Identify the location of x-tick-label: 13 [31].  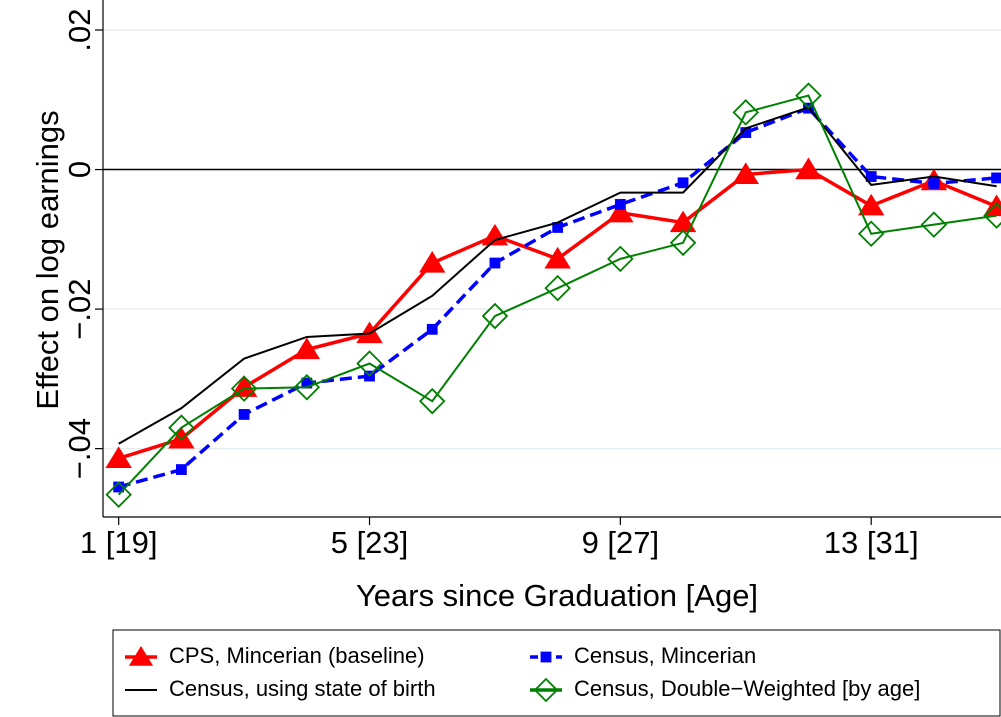
(871, 542).